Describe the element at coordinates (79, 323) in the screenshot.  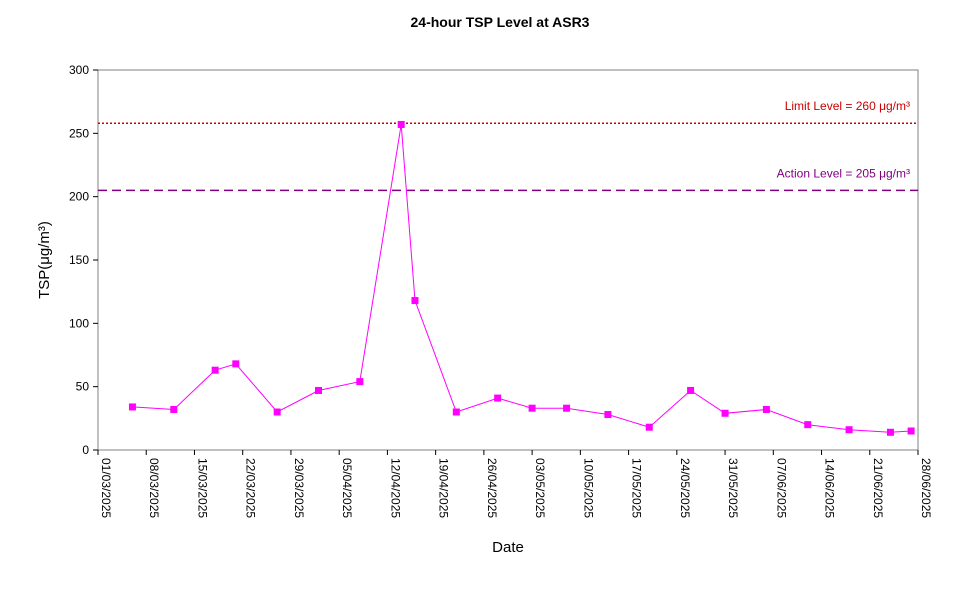
I see `y-tick-label: 100` at that location.